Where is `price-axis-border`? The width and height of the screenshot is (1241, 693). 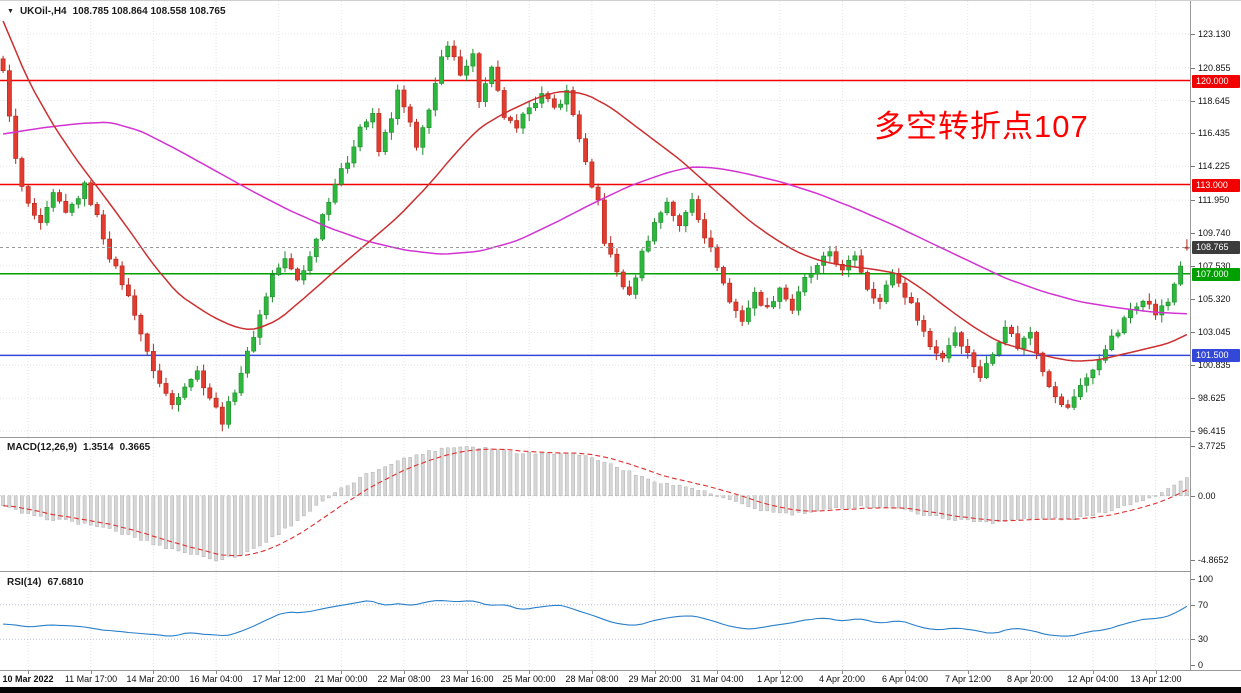
price-axis-border is located at coordinates (1190, 335).